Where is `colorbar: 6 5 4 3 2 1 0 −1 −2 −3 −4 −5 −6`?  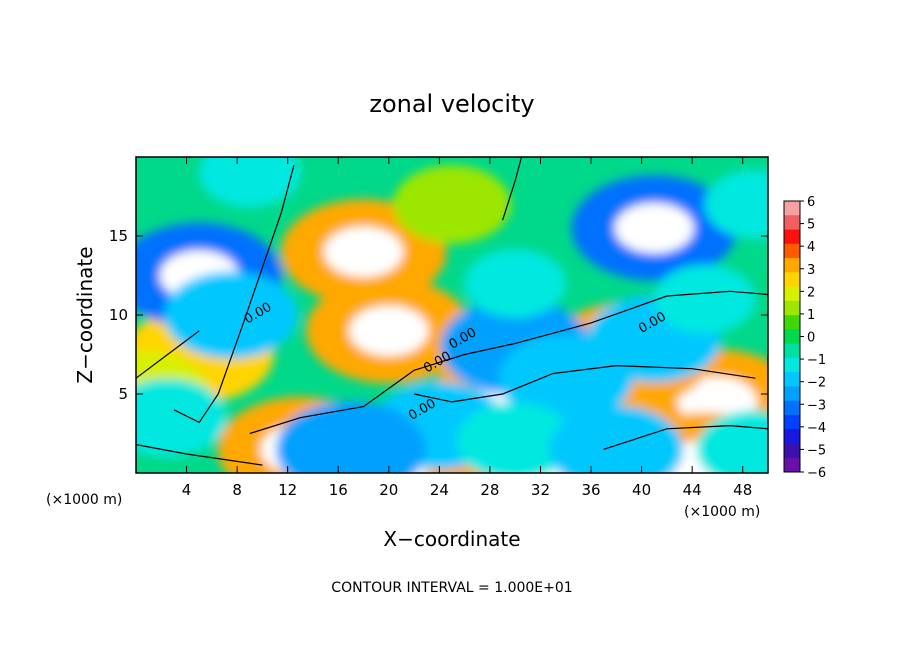
colorbar: 6 5 4 3 2 1 0 −1 −2 −3 −4 −5 −6 is located at coordinates (804, 338).